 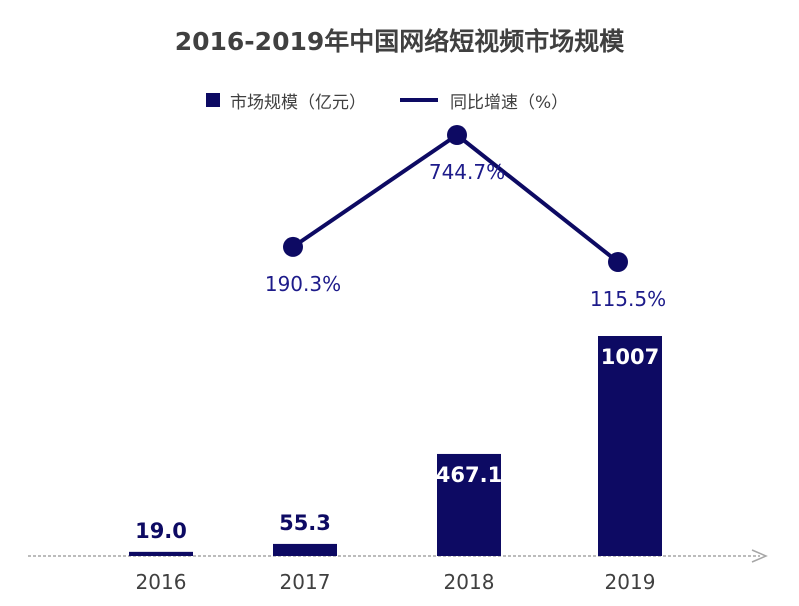 I want to click on growth-label-2019: 115.5%, so click(x=628, y=299).